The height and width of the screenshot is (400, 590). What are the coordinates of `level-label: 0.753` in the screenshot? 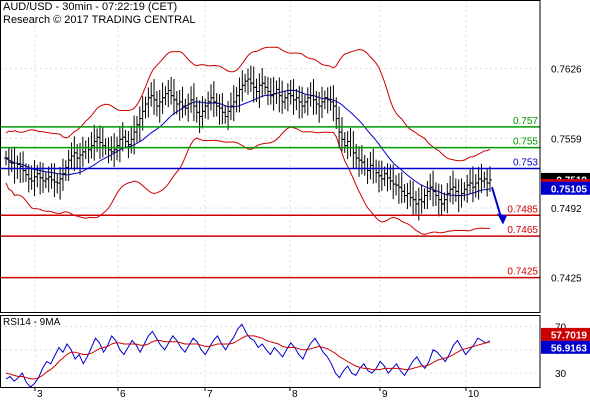 It's located at (525, 162).